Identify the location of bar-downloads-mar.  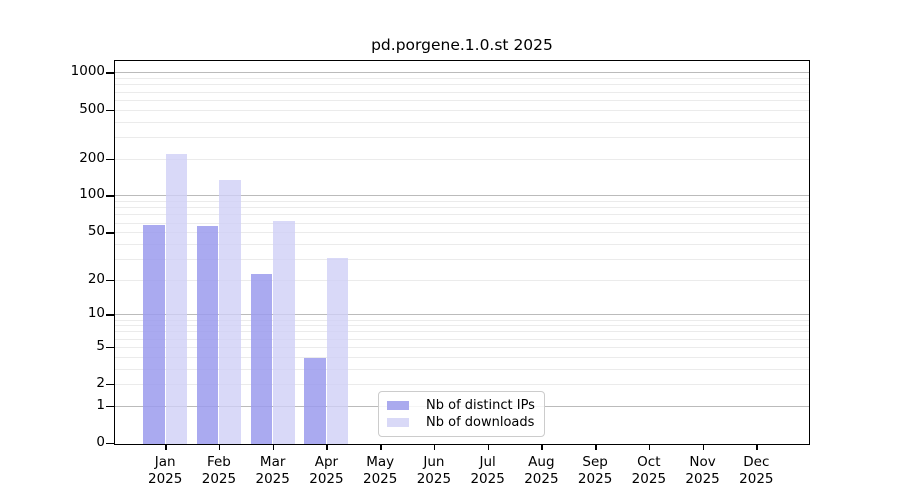
(284, 332).